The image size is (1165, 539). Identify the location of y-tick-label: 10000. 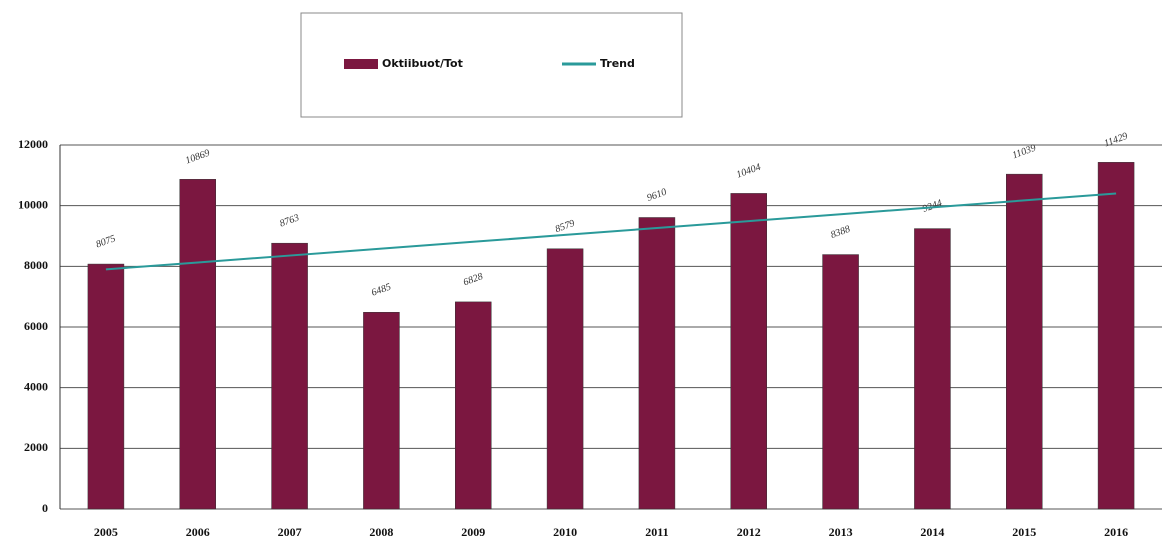
(33, 204).